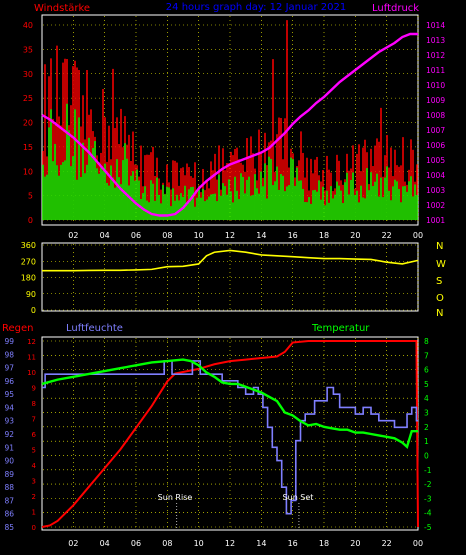 Image resolution: width=466 pixels, height=555 pixels. I want to click on rain-ytick-label: 3, so click(34, 482).